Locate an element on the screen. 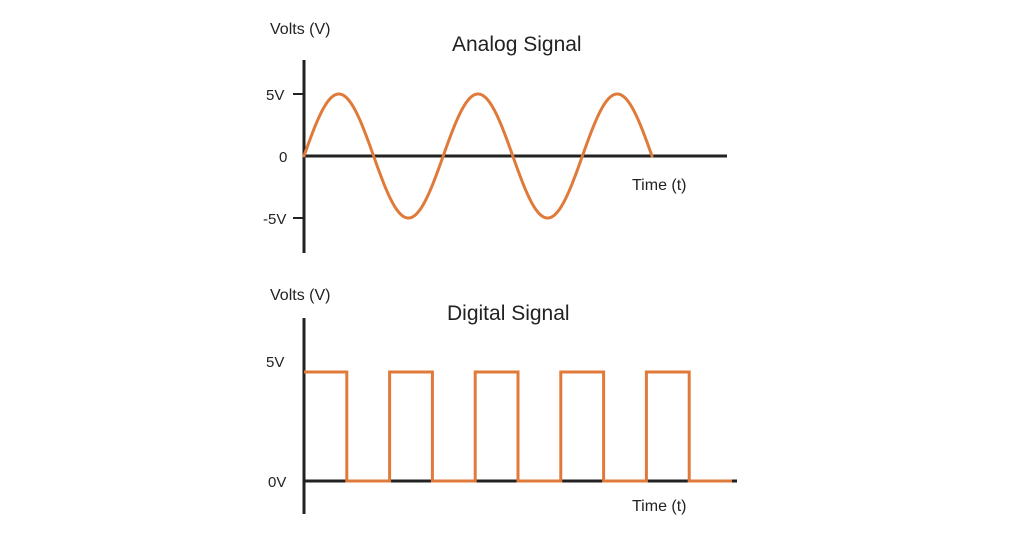 Image resolution: width=1024 pixels, height=538 pixels. digital-ytick-label: 5V is located at coordinates (275, 362).